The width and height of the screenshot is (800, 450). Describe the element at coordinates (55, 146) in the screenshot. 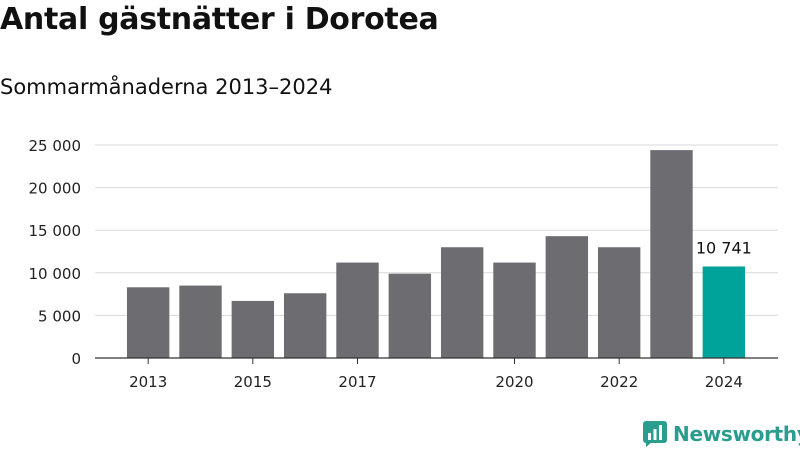

I see `y-tick-label: 25 000` at that location.